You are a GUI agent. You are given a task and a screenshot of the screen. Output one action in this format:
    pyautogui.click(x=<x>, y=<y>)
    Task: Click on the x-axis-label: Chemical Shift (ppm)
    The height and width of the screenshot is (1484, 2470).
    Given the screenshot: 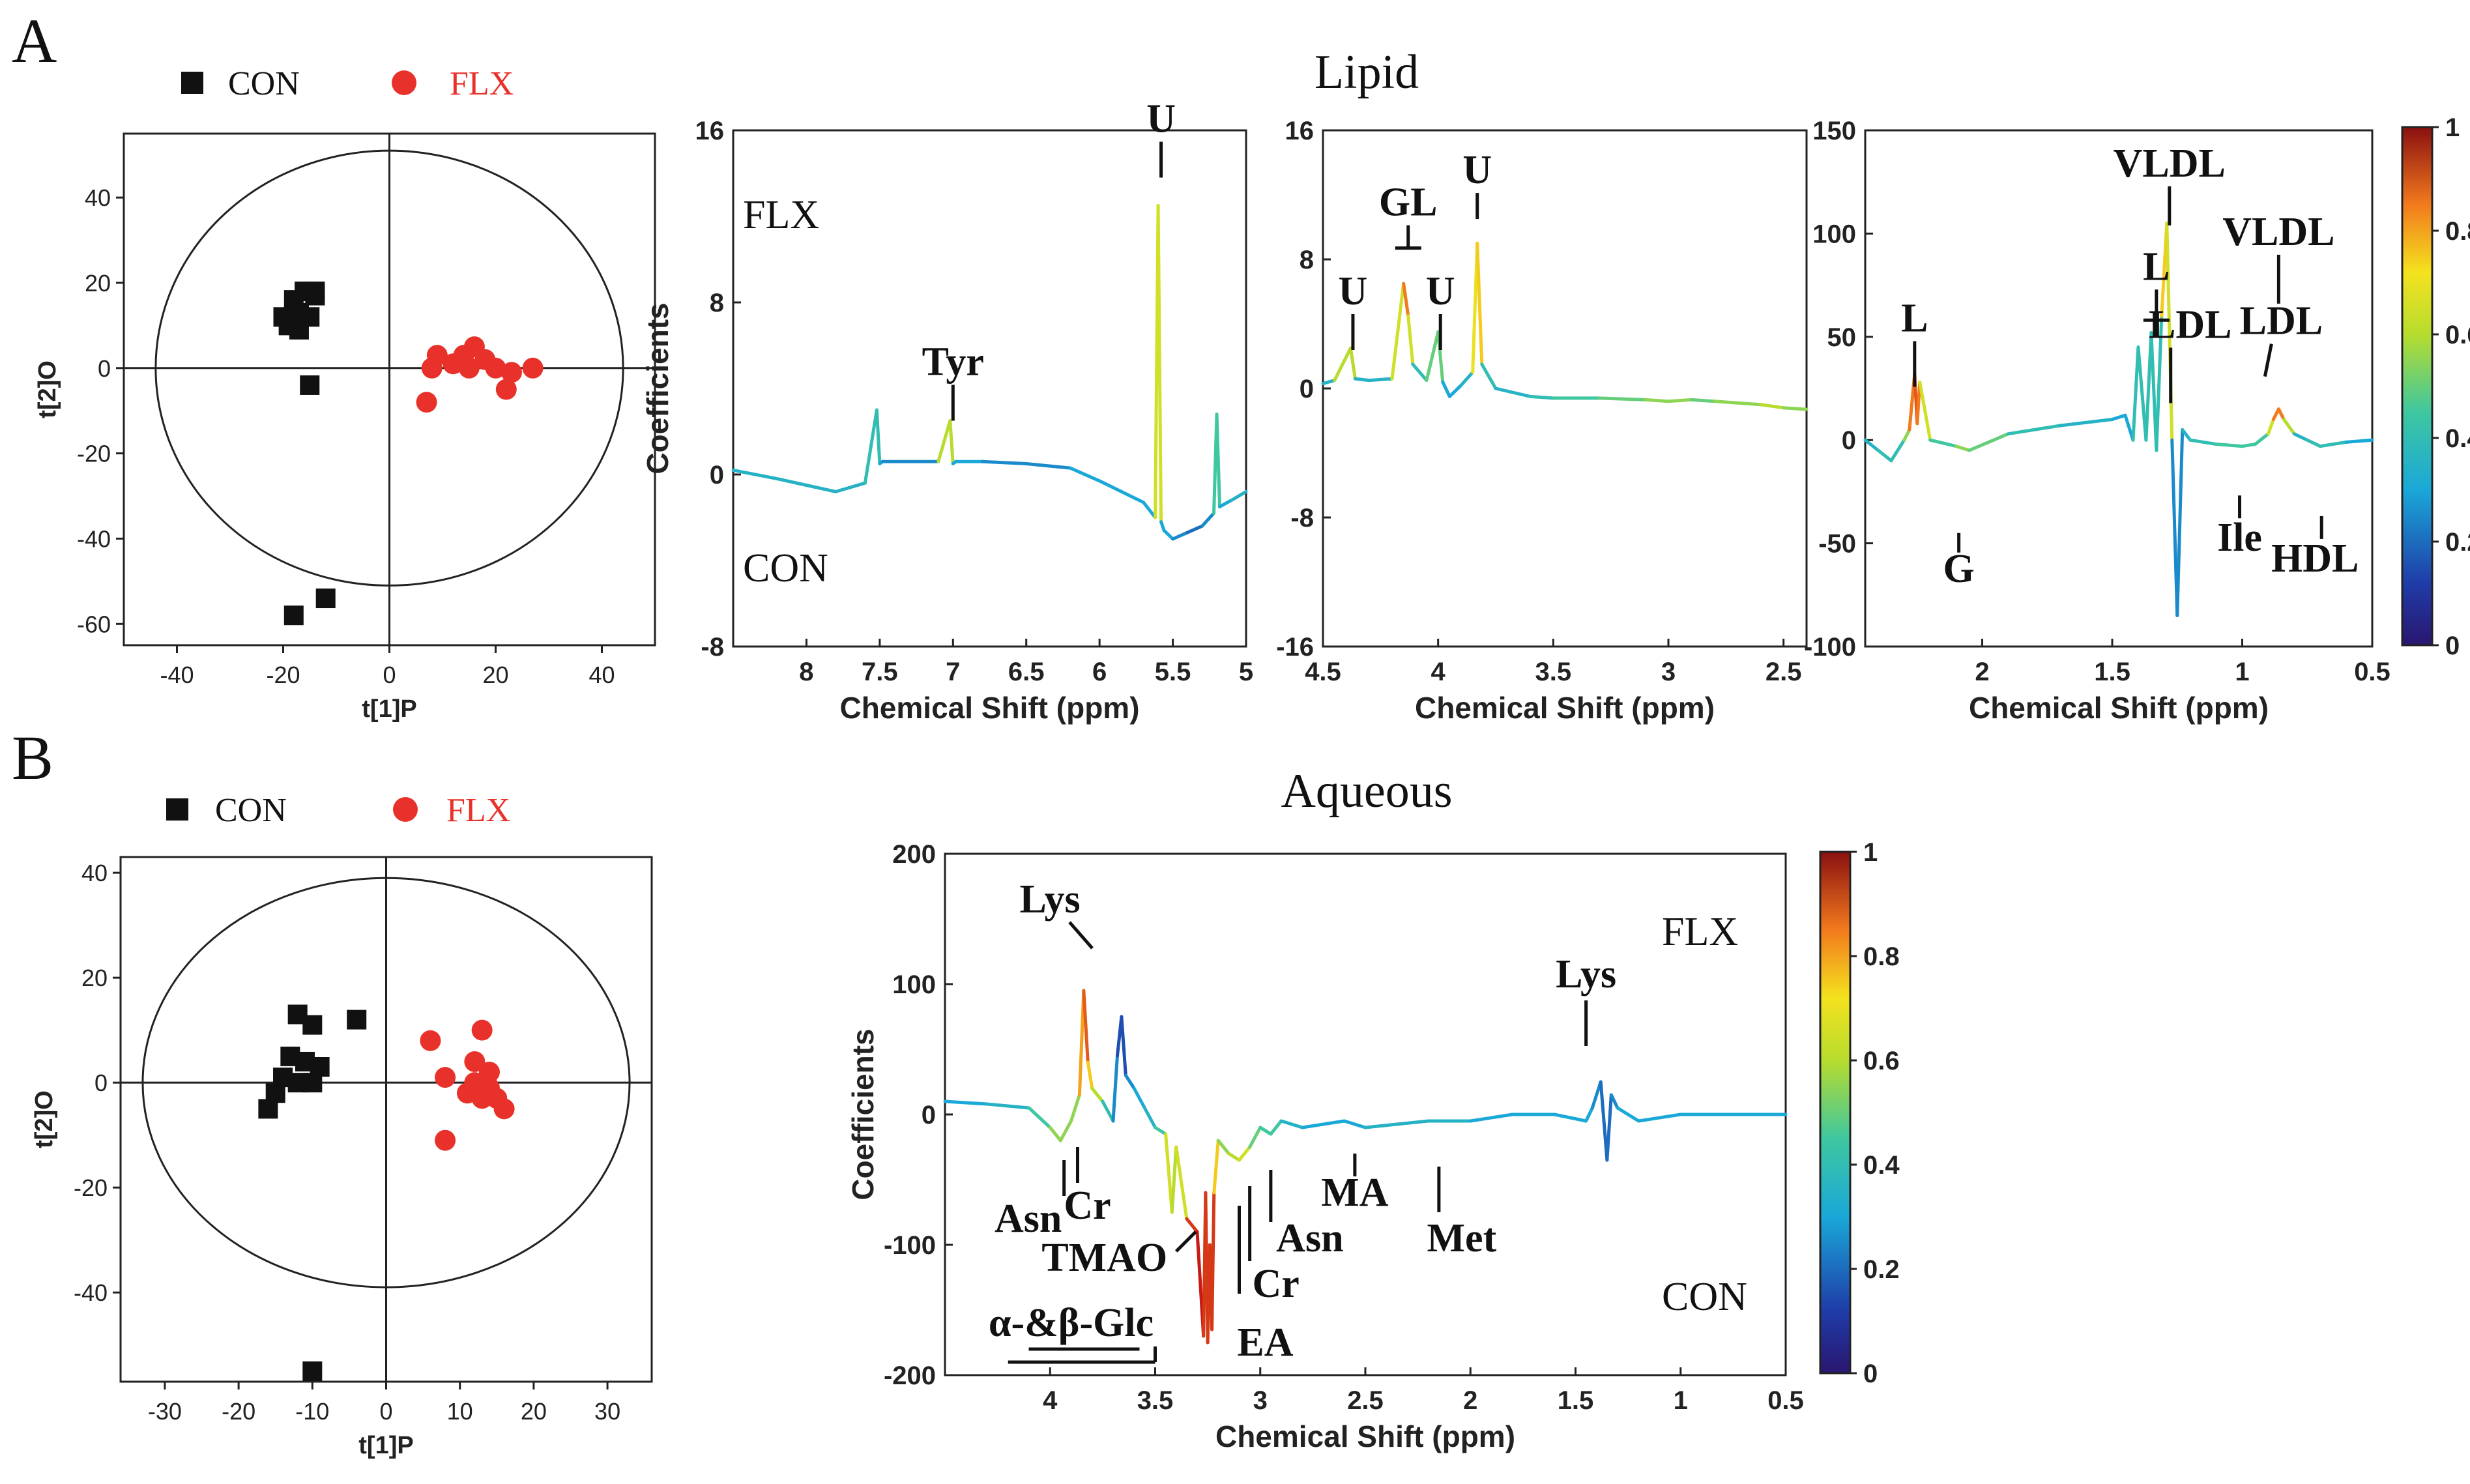 What is the action you would take?
    pyautogui.click(x=2119, y=708)
    